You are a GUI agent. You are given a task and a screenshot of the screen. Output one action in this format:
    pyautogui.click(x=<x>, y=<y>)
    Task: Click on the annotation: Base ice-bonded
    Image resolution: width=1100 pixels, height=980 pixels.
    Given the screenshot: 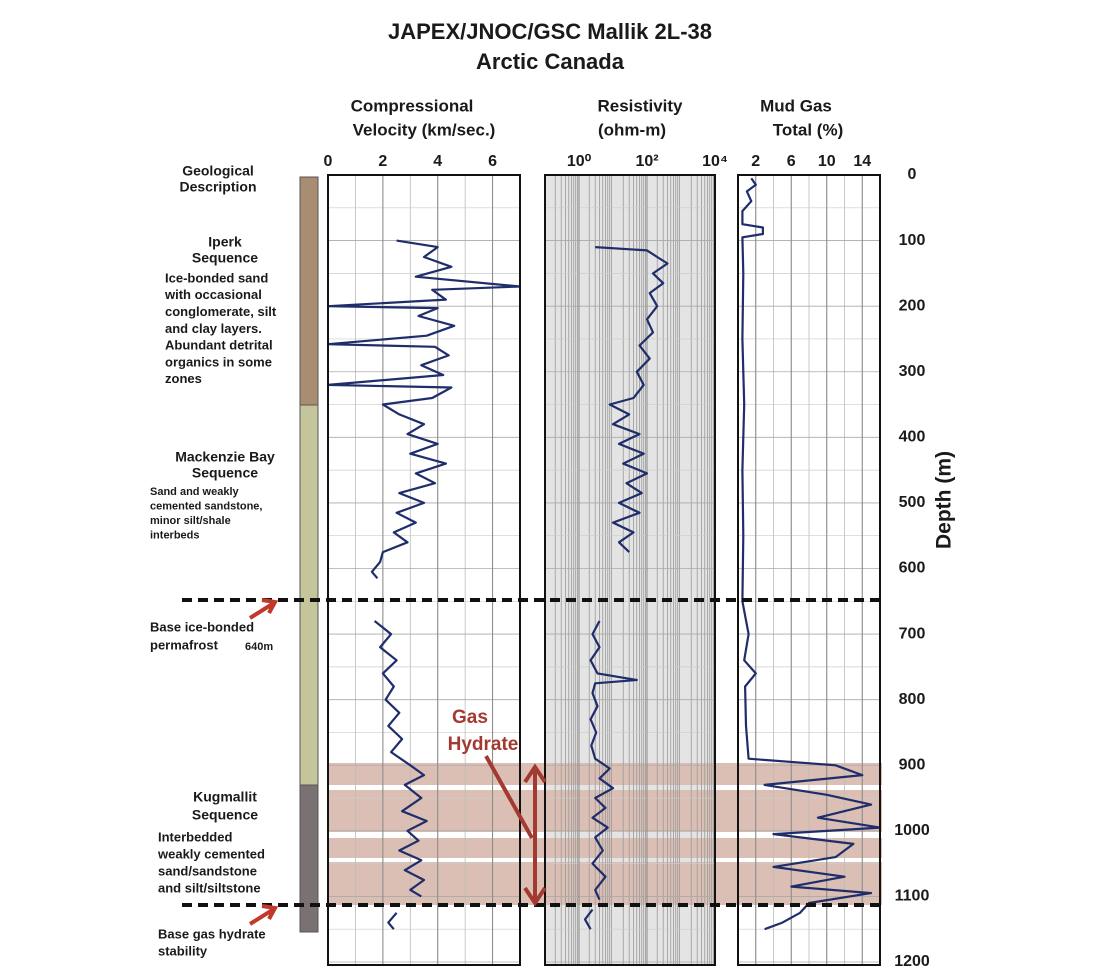 What is the action you would take?
    pyautogui.click(x=202, y=626)
    